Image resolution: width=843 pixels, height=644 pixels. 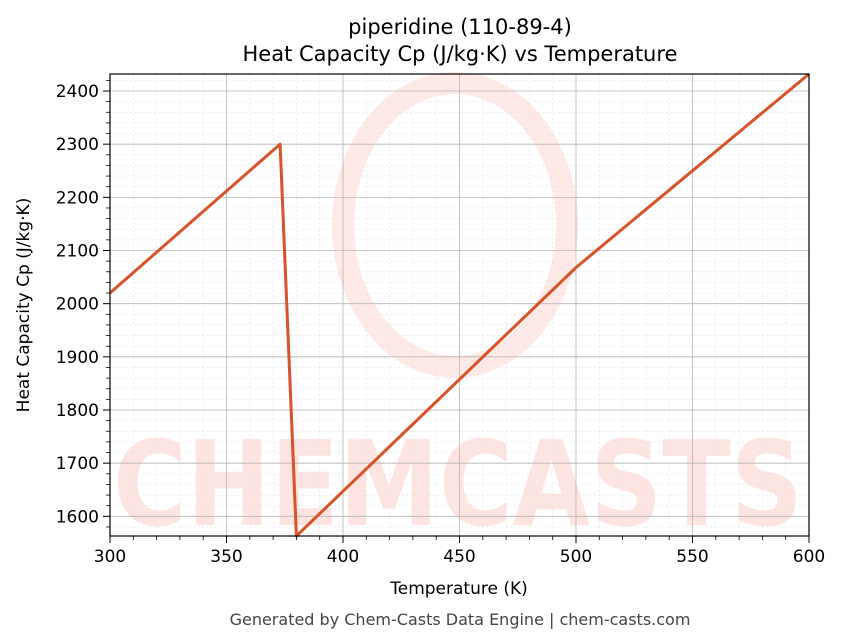 I want to click on x-tick-label: 400, so click(x=343, y=557).